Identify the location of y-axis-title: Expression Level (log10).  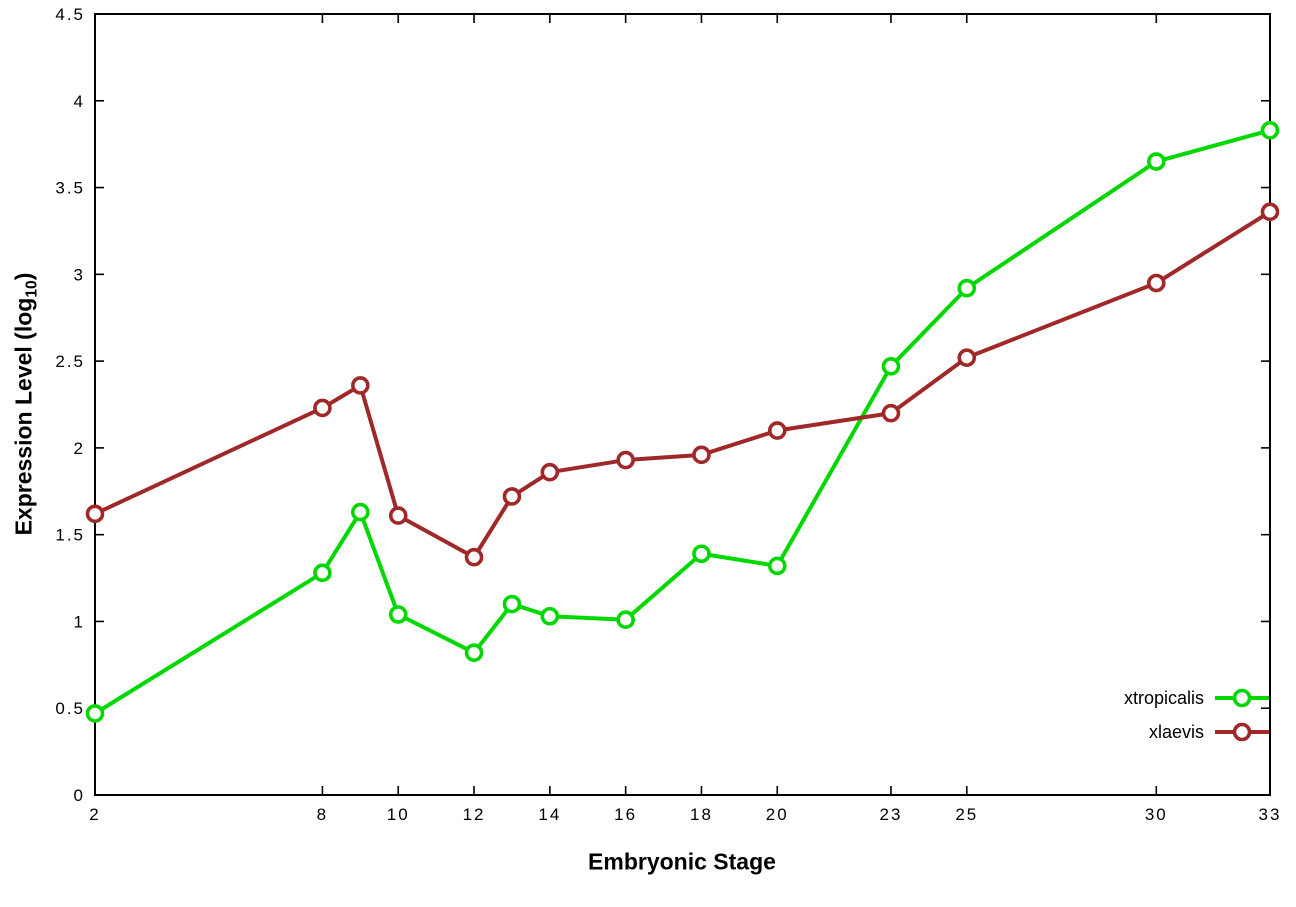
(26, 404).